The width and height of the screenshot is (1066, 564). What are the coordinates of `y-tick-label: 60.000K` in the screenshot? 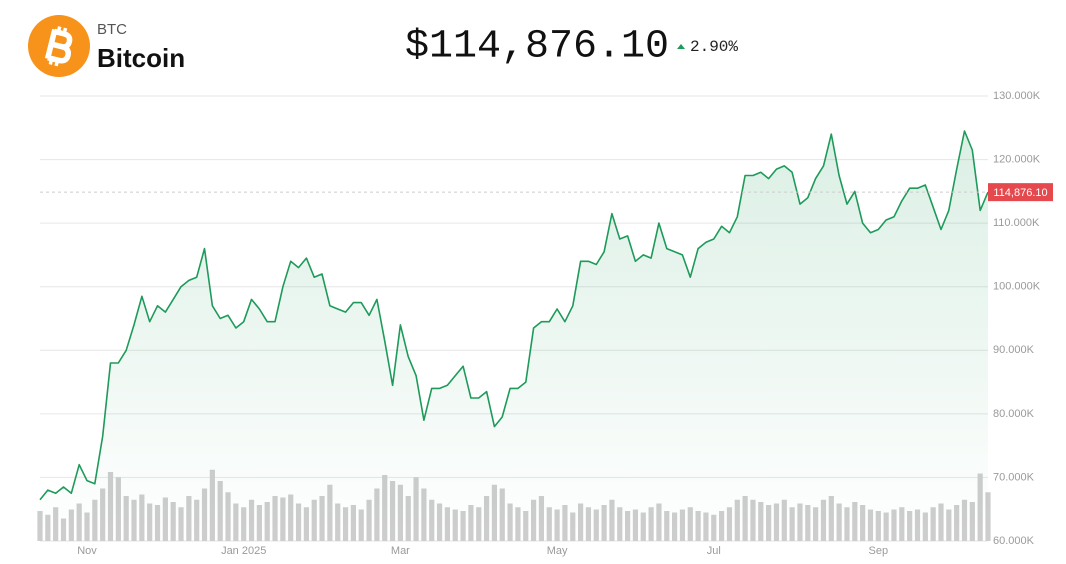 It's located at (1014, 541).